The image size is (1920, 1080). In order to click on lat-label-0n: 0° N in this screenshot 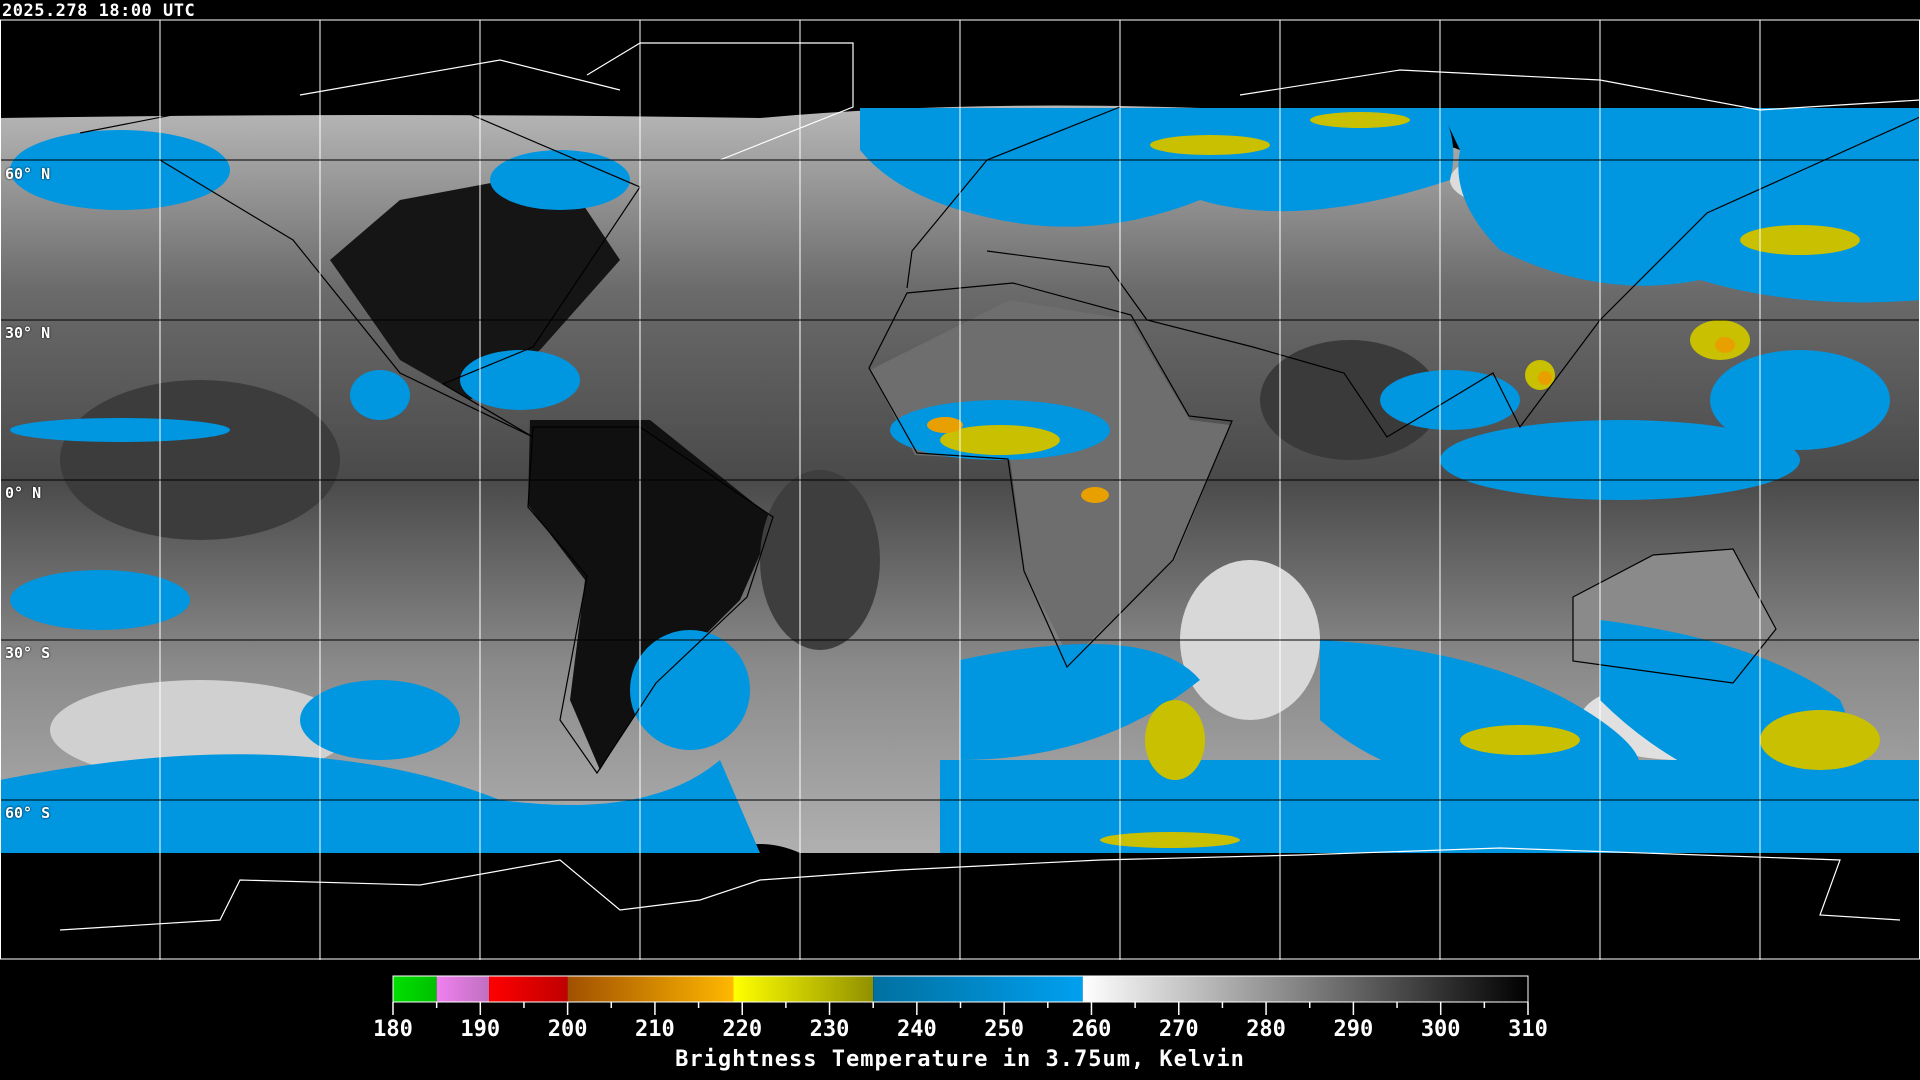, I will do `click(23, 493)`.